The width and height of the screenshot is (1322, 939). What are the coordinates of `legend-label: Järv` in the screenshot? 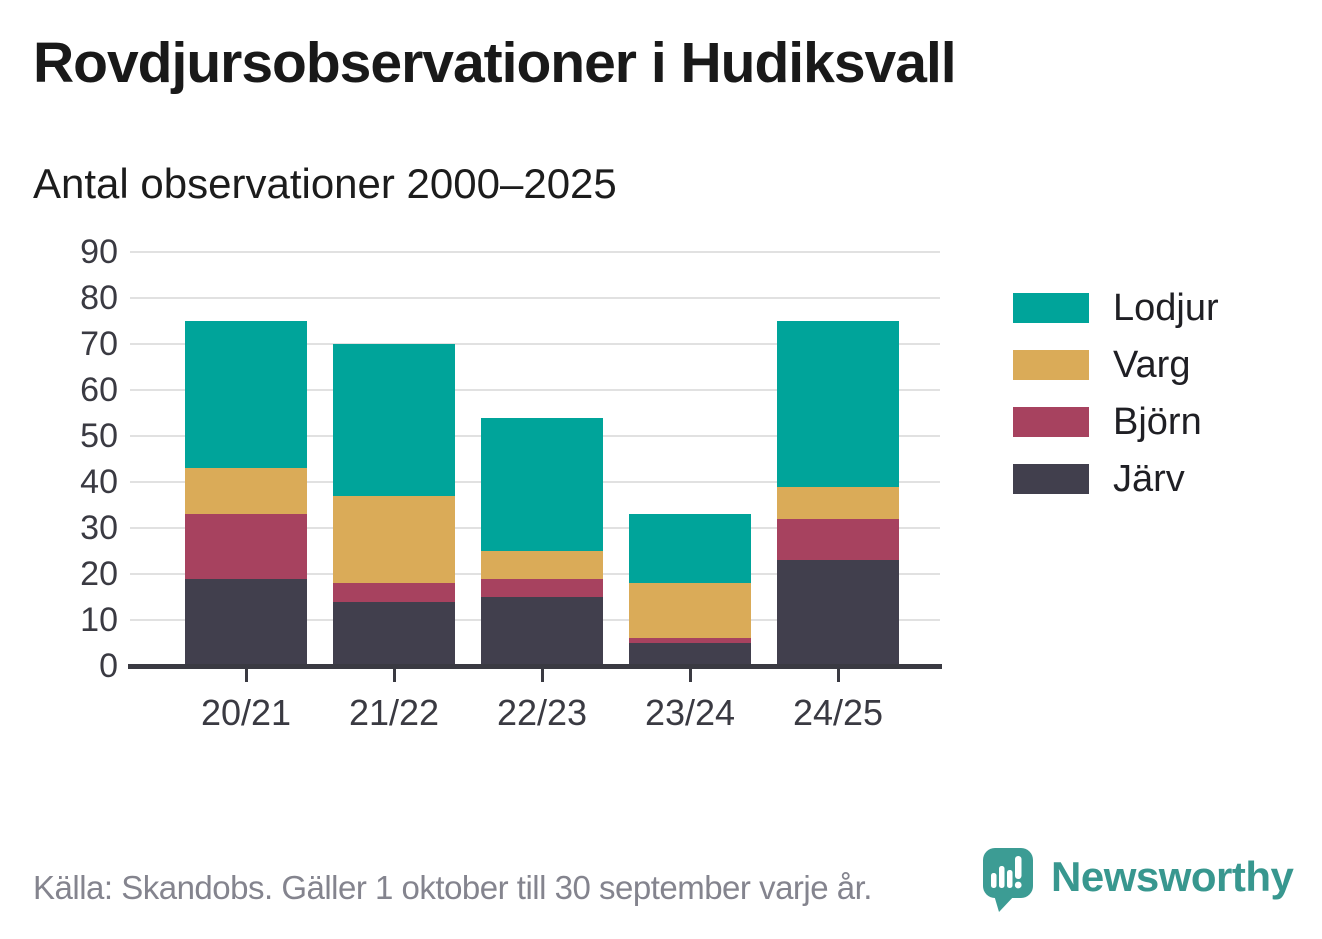 It's located at (1149, 478).